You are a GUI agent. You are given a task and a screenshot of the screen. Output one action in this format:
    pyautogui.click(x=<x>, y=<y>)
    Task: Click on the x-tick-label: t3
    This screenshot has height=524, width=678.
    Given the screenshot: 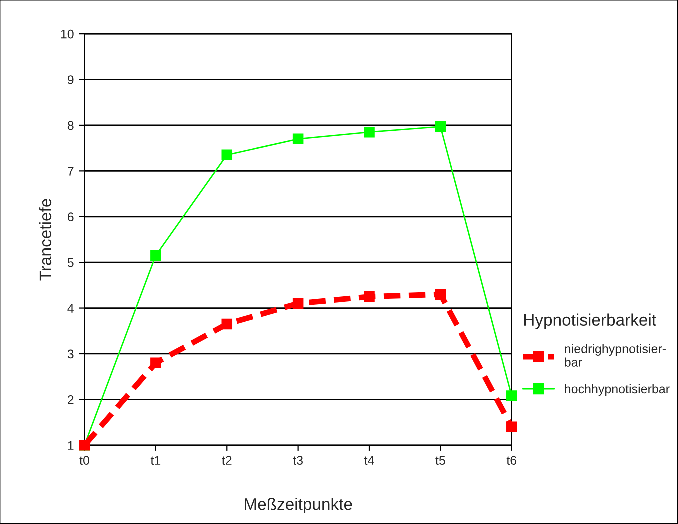 What is the action you would take?
    pyautogui.click(x=298, y=460)
    